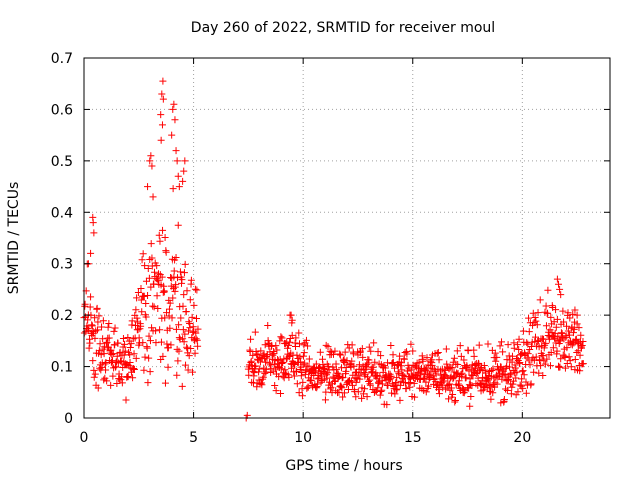 This screenshot has height=480, width=640. I want to click on y-tick-label: 0.2, so click(62, 316).